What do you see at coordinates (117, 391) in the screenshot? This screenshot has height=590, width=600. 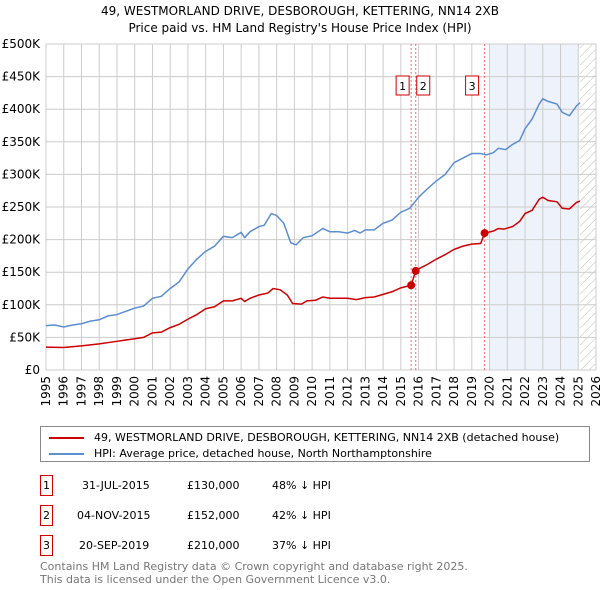 I see `x-tick-label: 1999` at bounding box center [117, 391].